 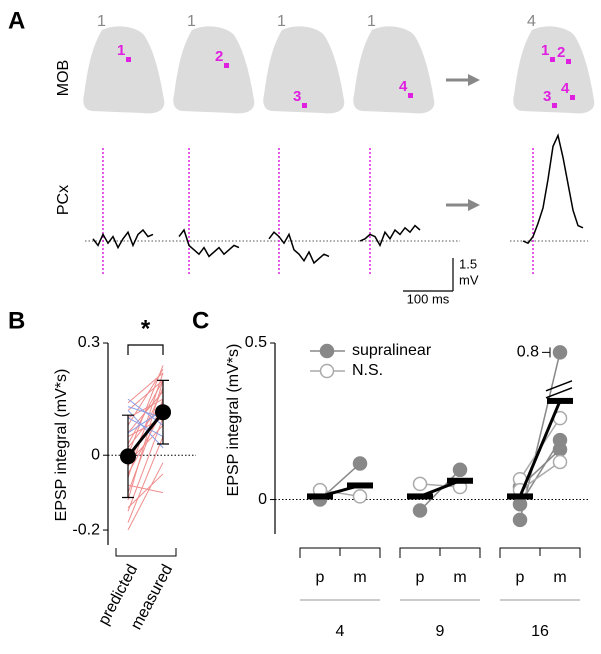 What do you see at coordinates (440, 631) in the screenshot?
I see `group-label: 9` at bounding box center [440, 631].